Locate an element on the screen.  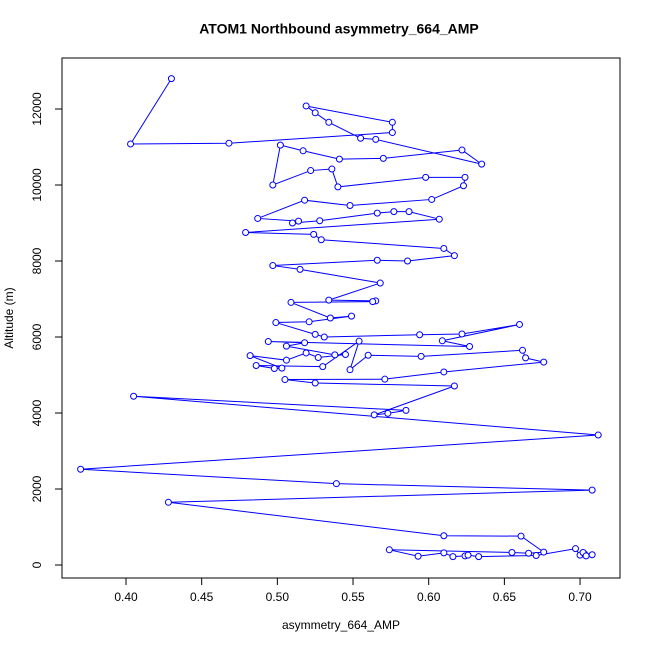
y-tick-label: 4000 is located at coordinates (37, 412).